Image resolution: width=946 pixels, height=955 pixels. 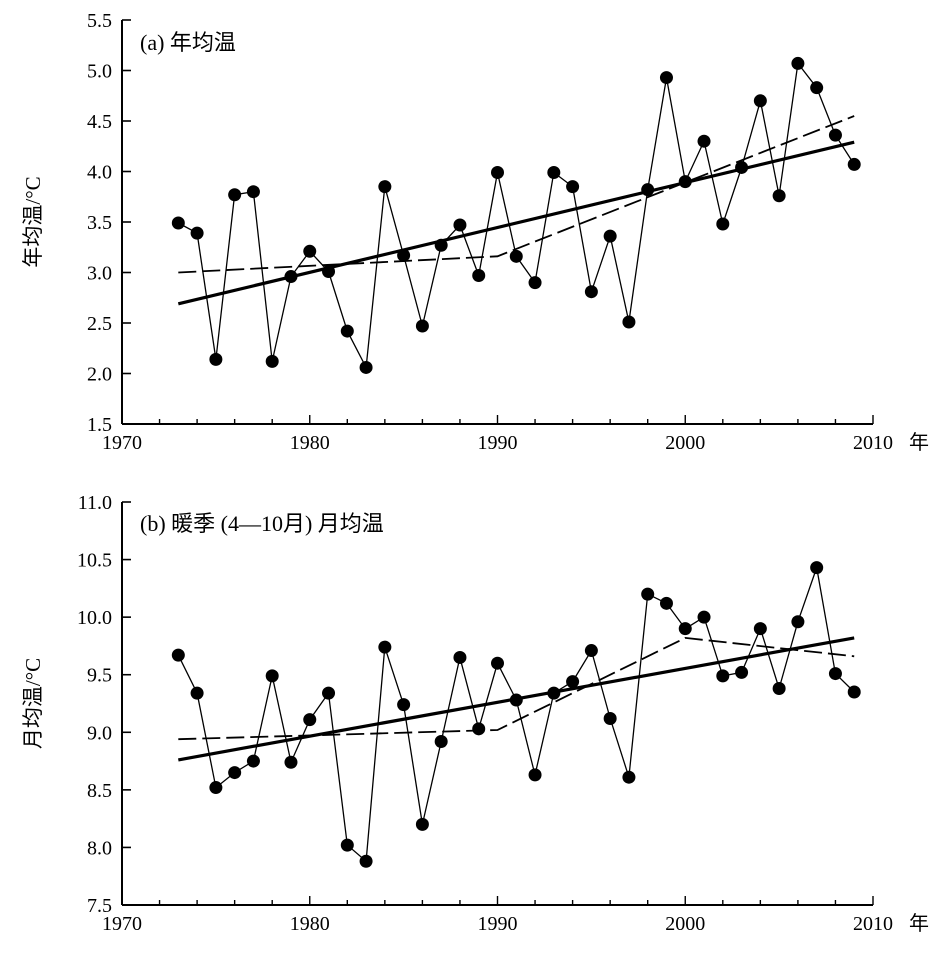 I want to click on y-tick-label: 2.5, so click(x=99, y=324).